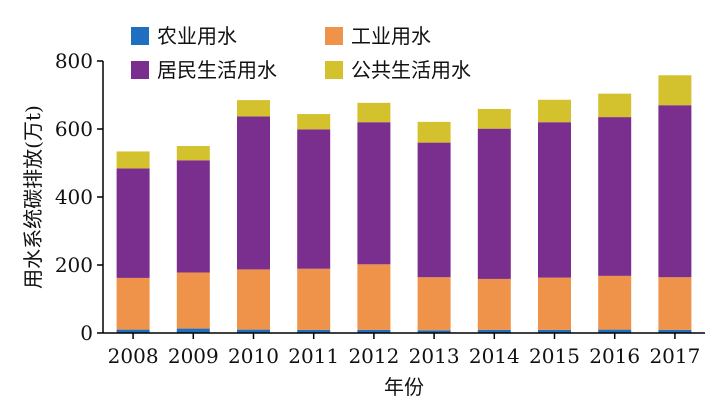  Describe the element at coordinates (133, 356) in the screenshot. I see `x-tick-label: 2008` at that location.